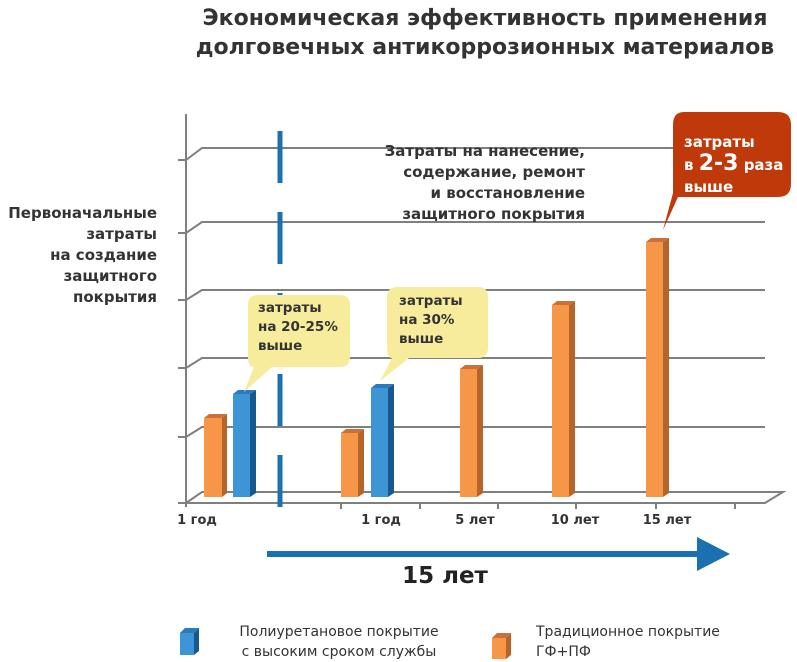 This screenshot has width=797, height=662. I want to click on bar-orange-1yr, so click(352, 463).